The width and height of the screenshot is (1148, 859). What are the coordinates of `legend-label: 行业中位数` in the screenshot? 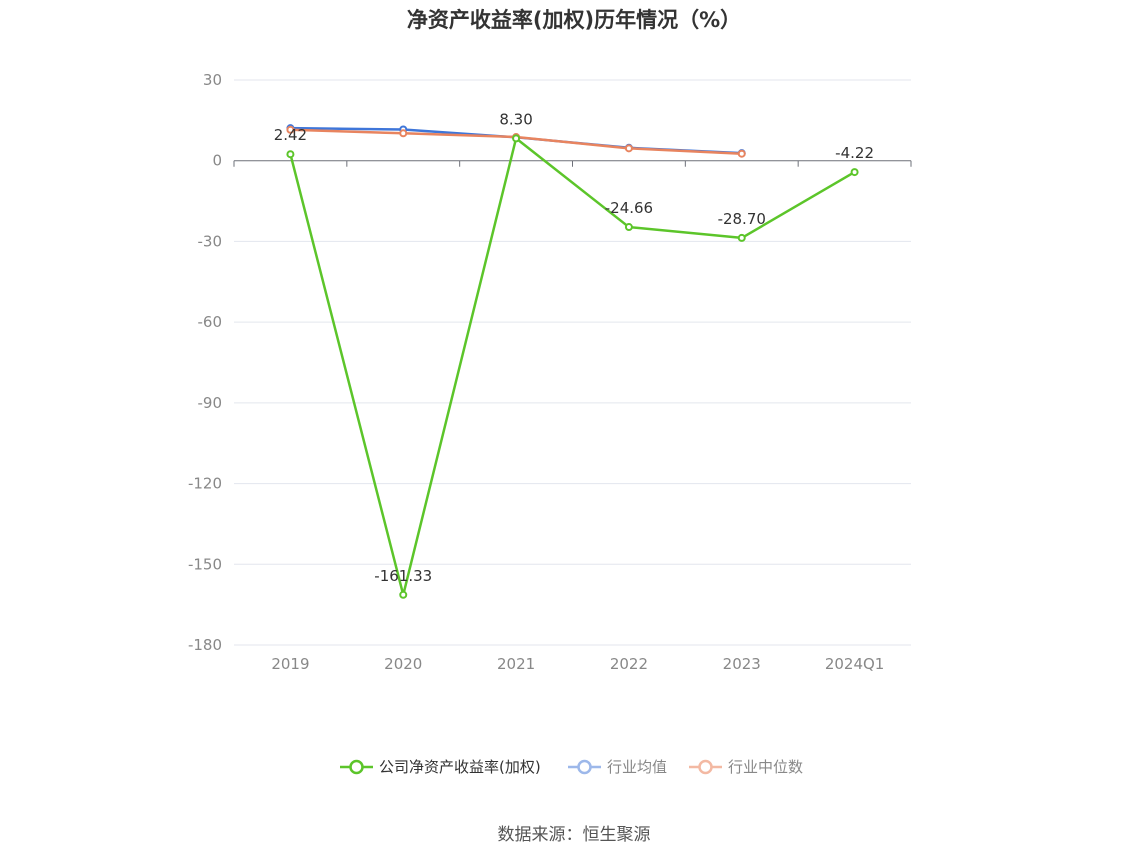 It's located at (765, 767).